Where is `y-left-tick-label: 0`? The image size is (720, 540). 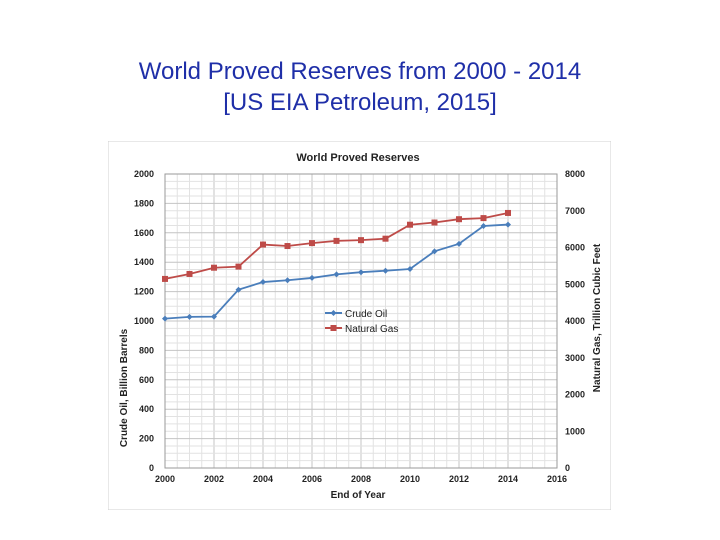 y-left-tick-label: 0 is located at coordinates (151, 468).